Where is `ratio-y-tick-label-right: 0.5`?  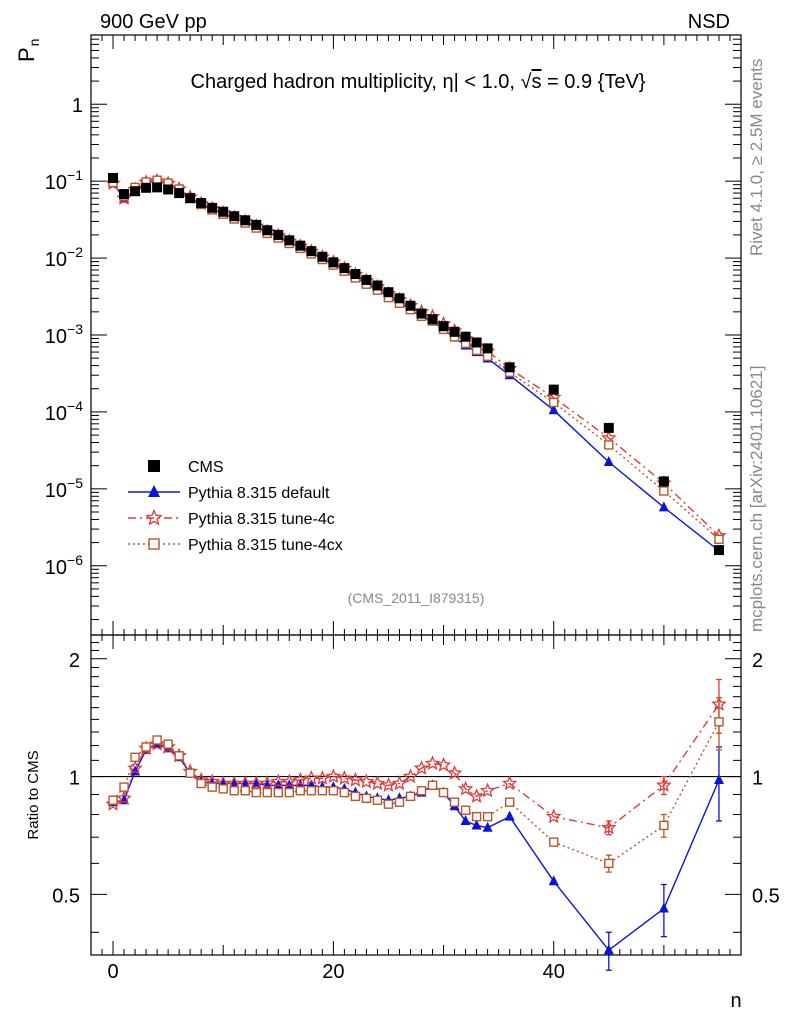
ratio-y-tick-label-right: 0.5 is located at coordinates (766, 896).